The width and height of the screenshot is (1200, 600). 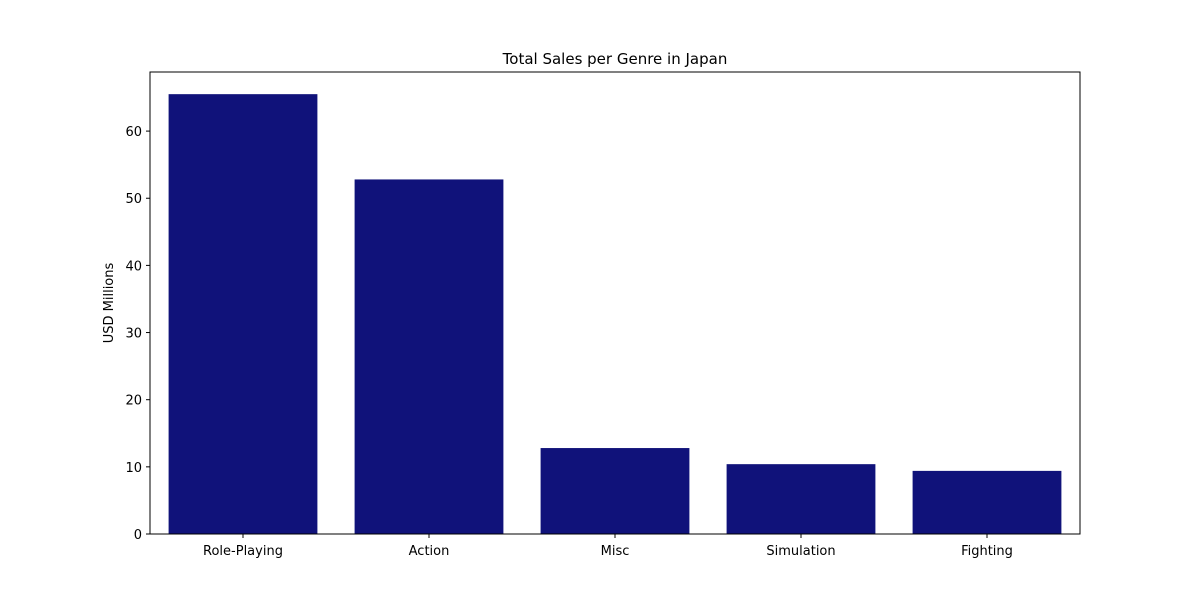 I want to click on bar-role-playing, so click(x=243, y=314).